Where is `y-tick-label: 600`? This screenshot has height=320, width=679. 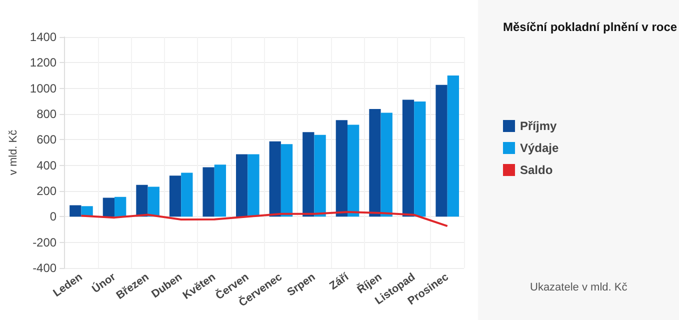
y-tick-label: 600 is located at coordinates (46, 139).